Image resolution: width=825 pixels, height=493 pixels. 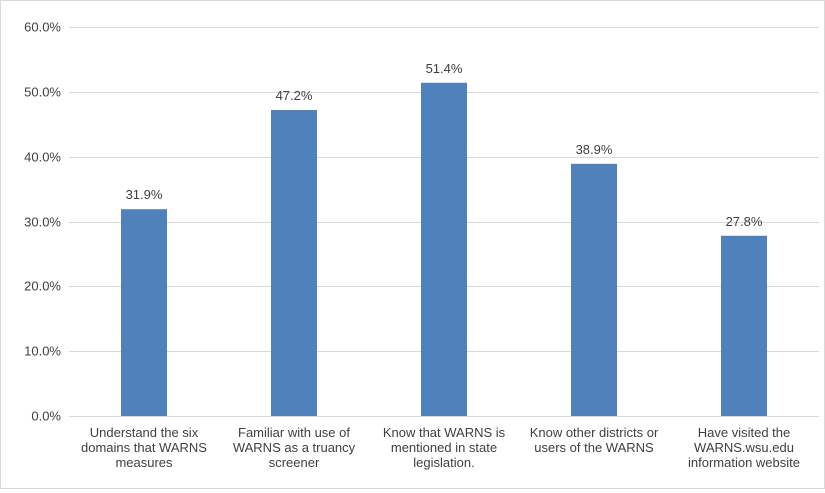 I want to click on data-label: 38.9%, so click(x=594, y=149).